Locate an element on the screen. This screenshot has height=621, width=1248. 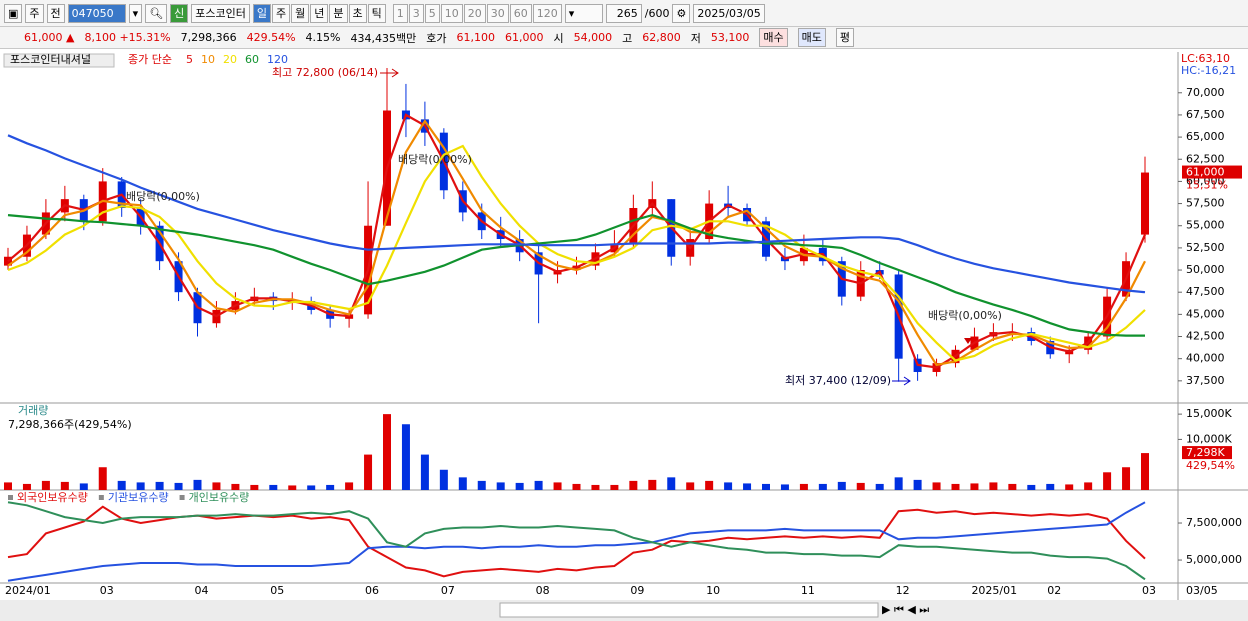
y-tick-label: 15,000K is located at coordinates (1209, 413).